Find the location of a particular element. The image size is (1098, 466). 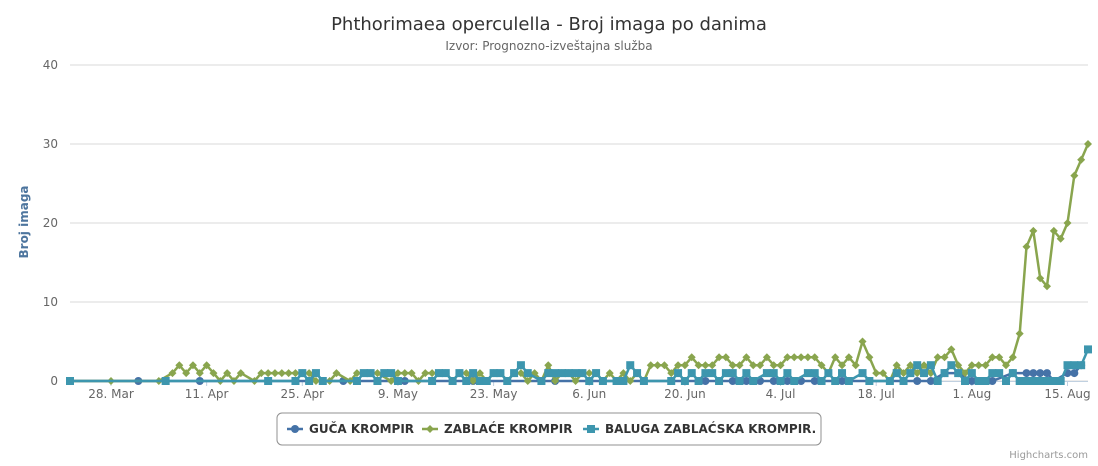

legend-item-3: BALUGA ZABLAĆSKA KROMPIR. is located at coordinates (699, 428).